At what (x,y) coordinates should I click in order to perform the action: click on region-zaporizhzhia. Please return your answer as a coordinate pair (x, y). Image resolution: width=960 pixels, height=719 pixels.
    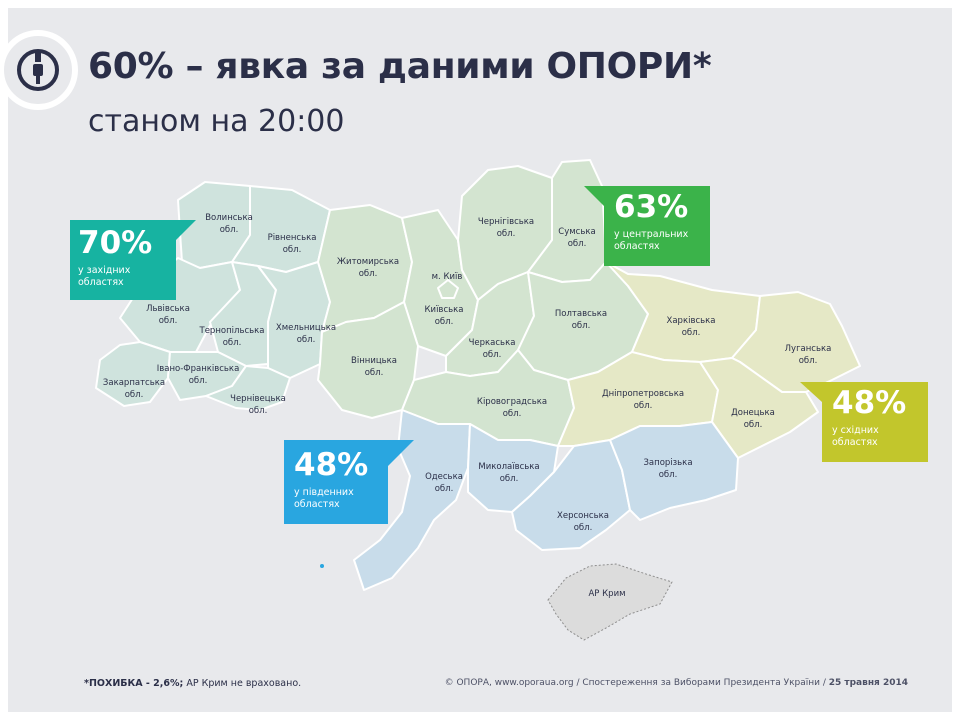
    Looking at the image, I should click on (674, 471).